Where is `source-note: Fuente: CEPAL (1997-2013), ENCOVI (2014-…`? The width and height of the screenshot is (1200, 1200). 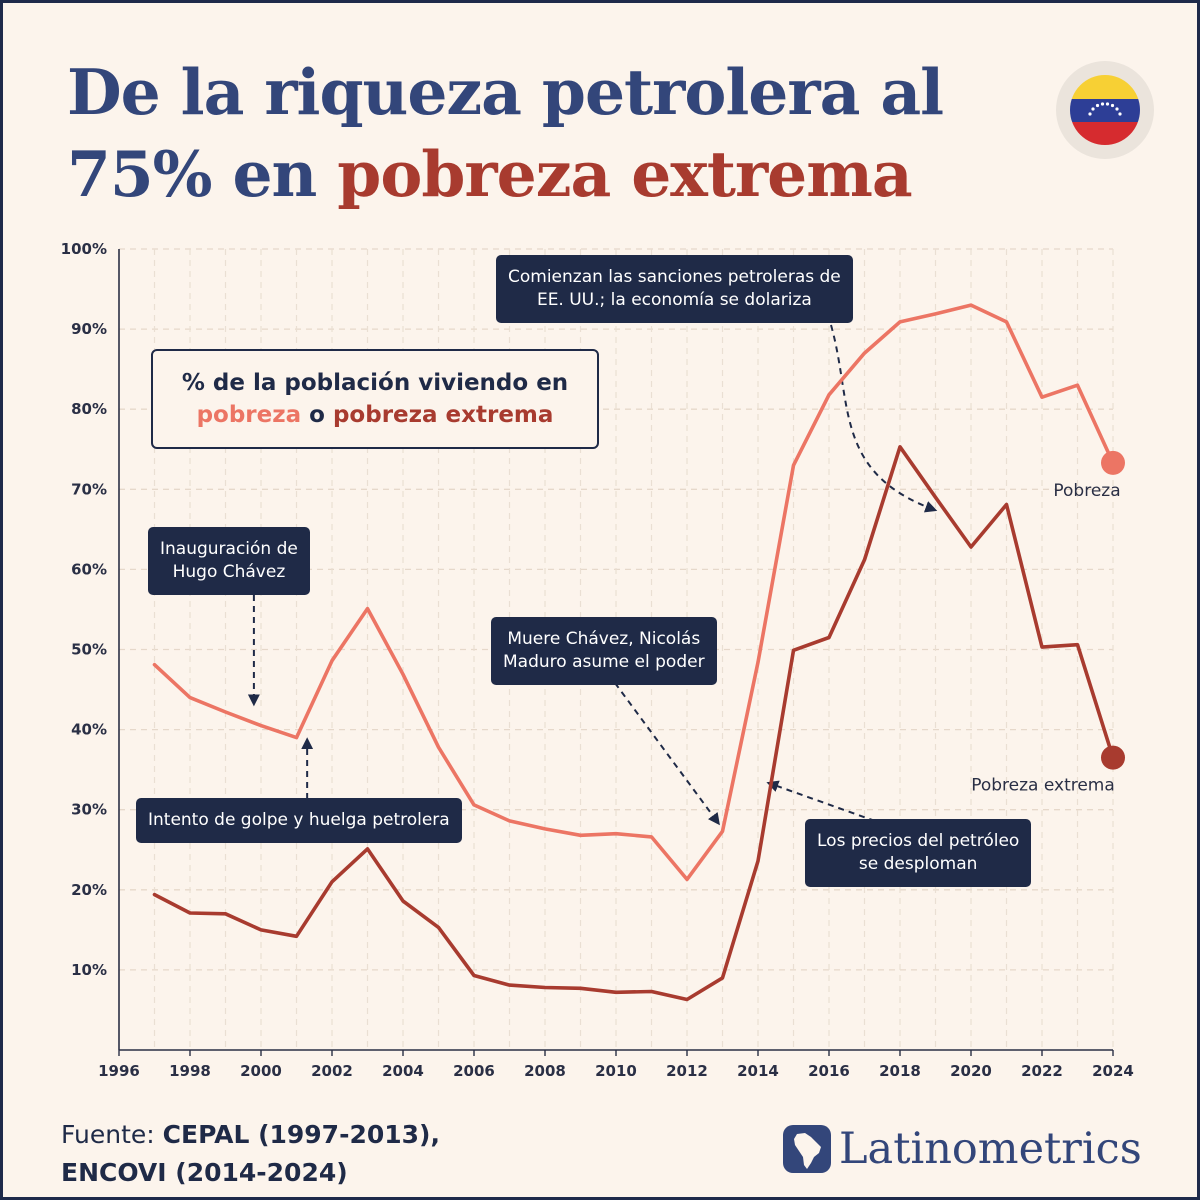 source-note: Fuente: CEPAL (1997-2013), ENCOVI (2014-… is located at coordinates (250, 1154).